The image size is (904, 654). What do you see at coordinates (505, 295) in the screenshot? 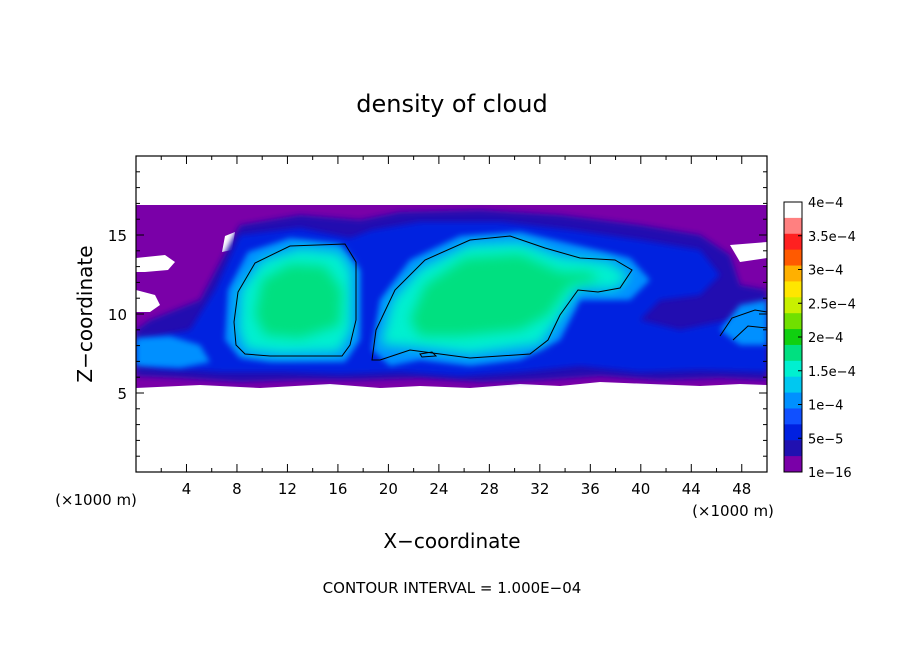
I see `right-green-core` at bounding box center [505, 295].